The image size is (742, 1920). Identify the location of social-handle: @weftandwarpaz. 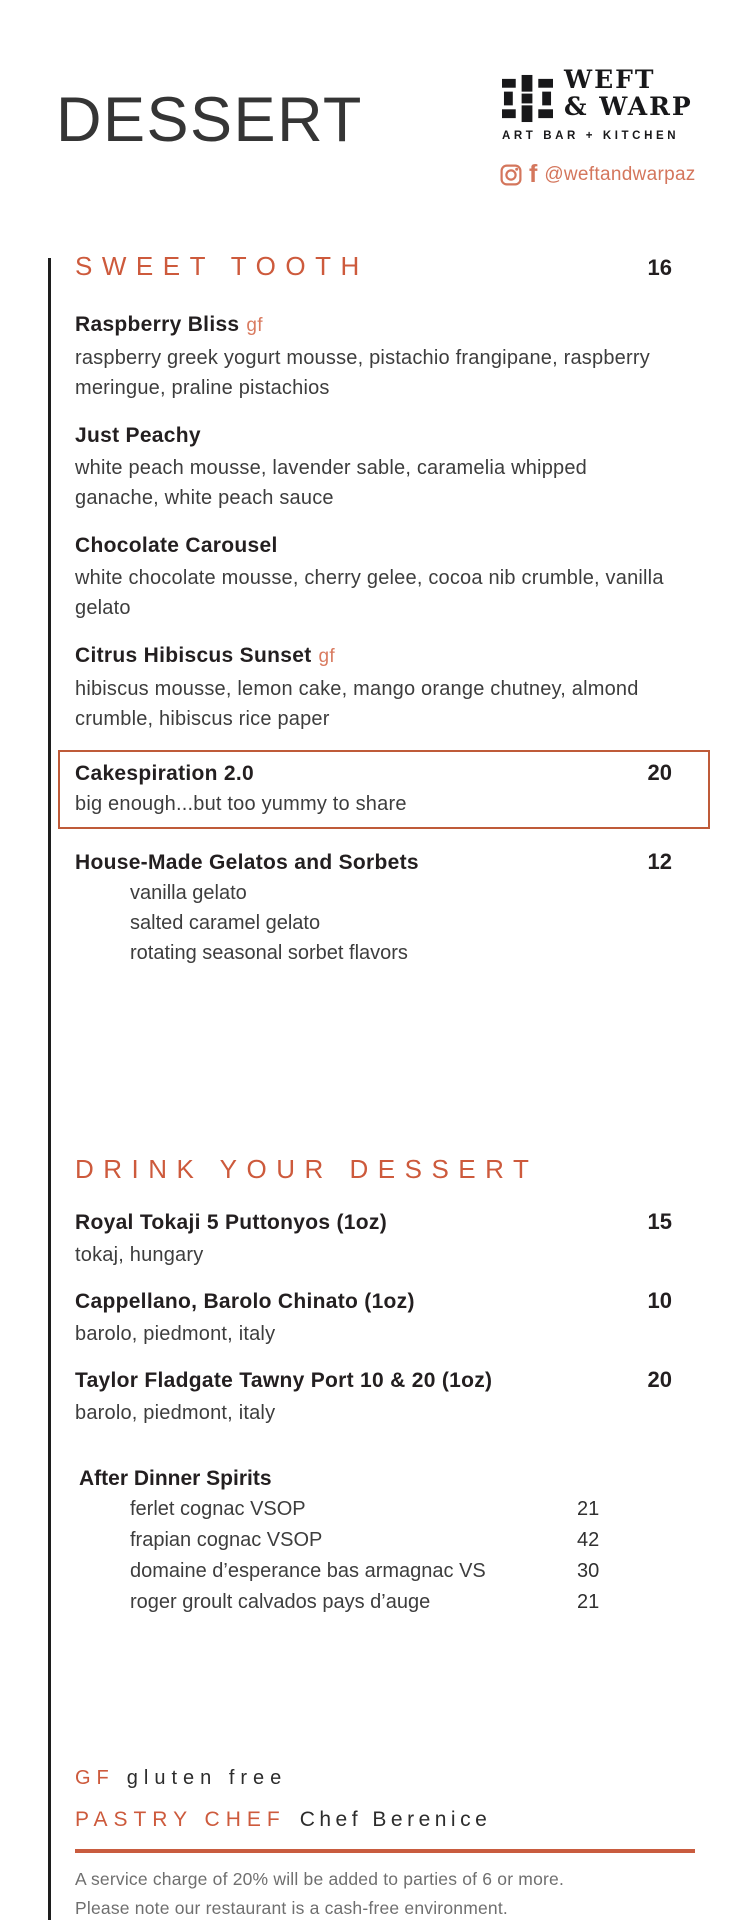
(620, 174).